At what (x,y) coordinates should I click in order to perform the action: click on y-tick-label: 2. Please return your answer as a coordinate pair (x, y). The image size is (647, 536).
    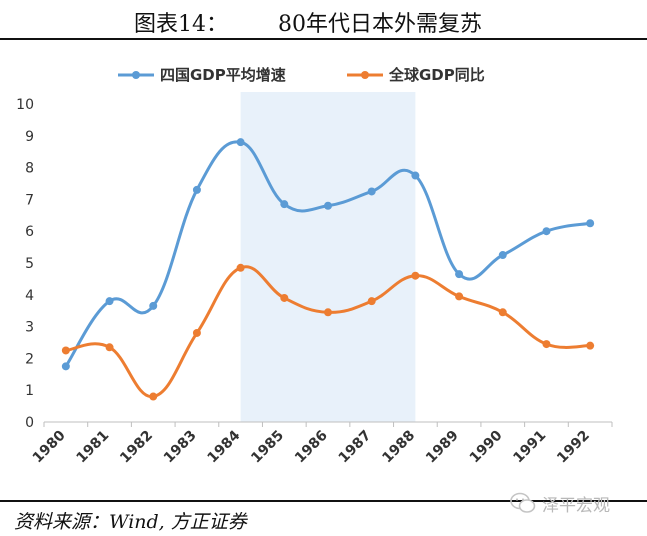
    Looking at the image, I should click on (29, 359).